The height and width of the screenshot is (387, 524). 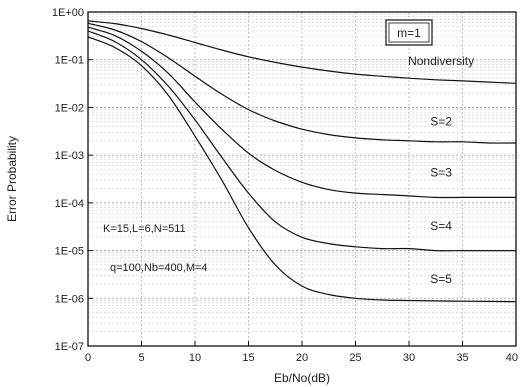 What do you see at coordinates (195, 358) in the screenshot?
I see `x-tick-label: 10` at bounding box center [195, 358].